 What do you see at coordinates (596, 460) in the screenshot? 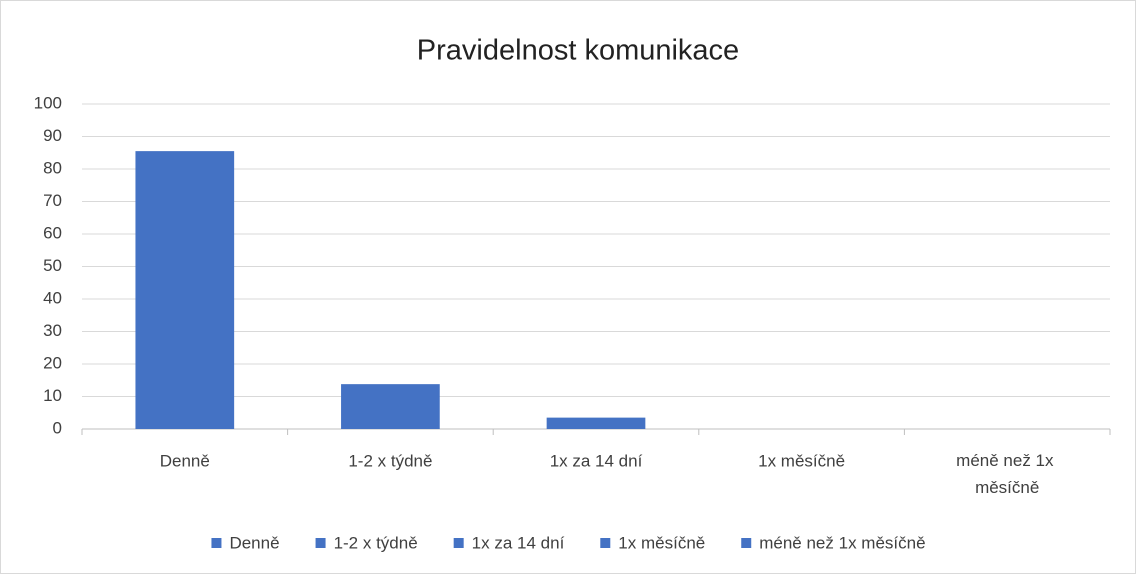
I see `x-tick-label: 1x za 14 dní` at bounding box center [596, 460].